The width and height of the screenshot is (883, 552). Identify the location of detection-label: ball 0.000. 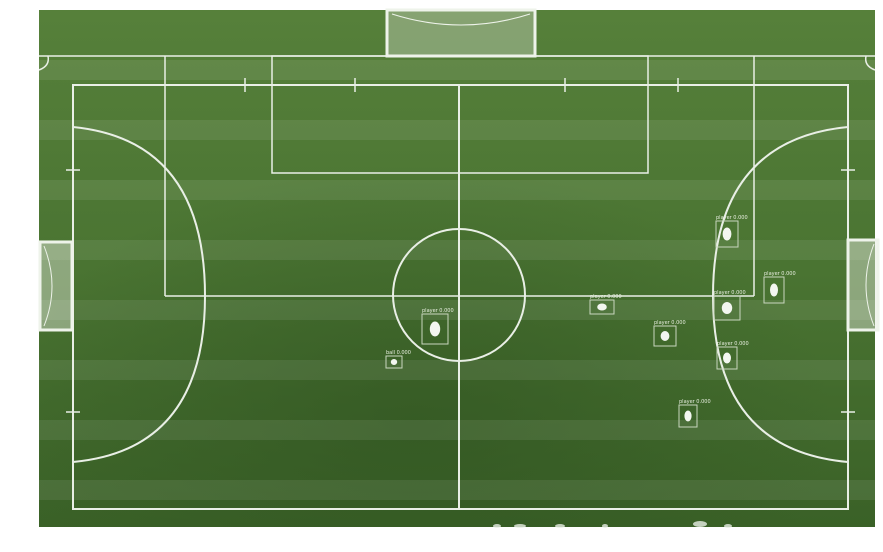
(398, 353).